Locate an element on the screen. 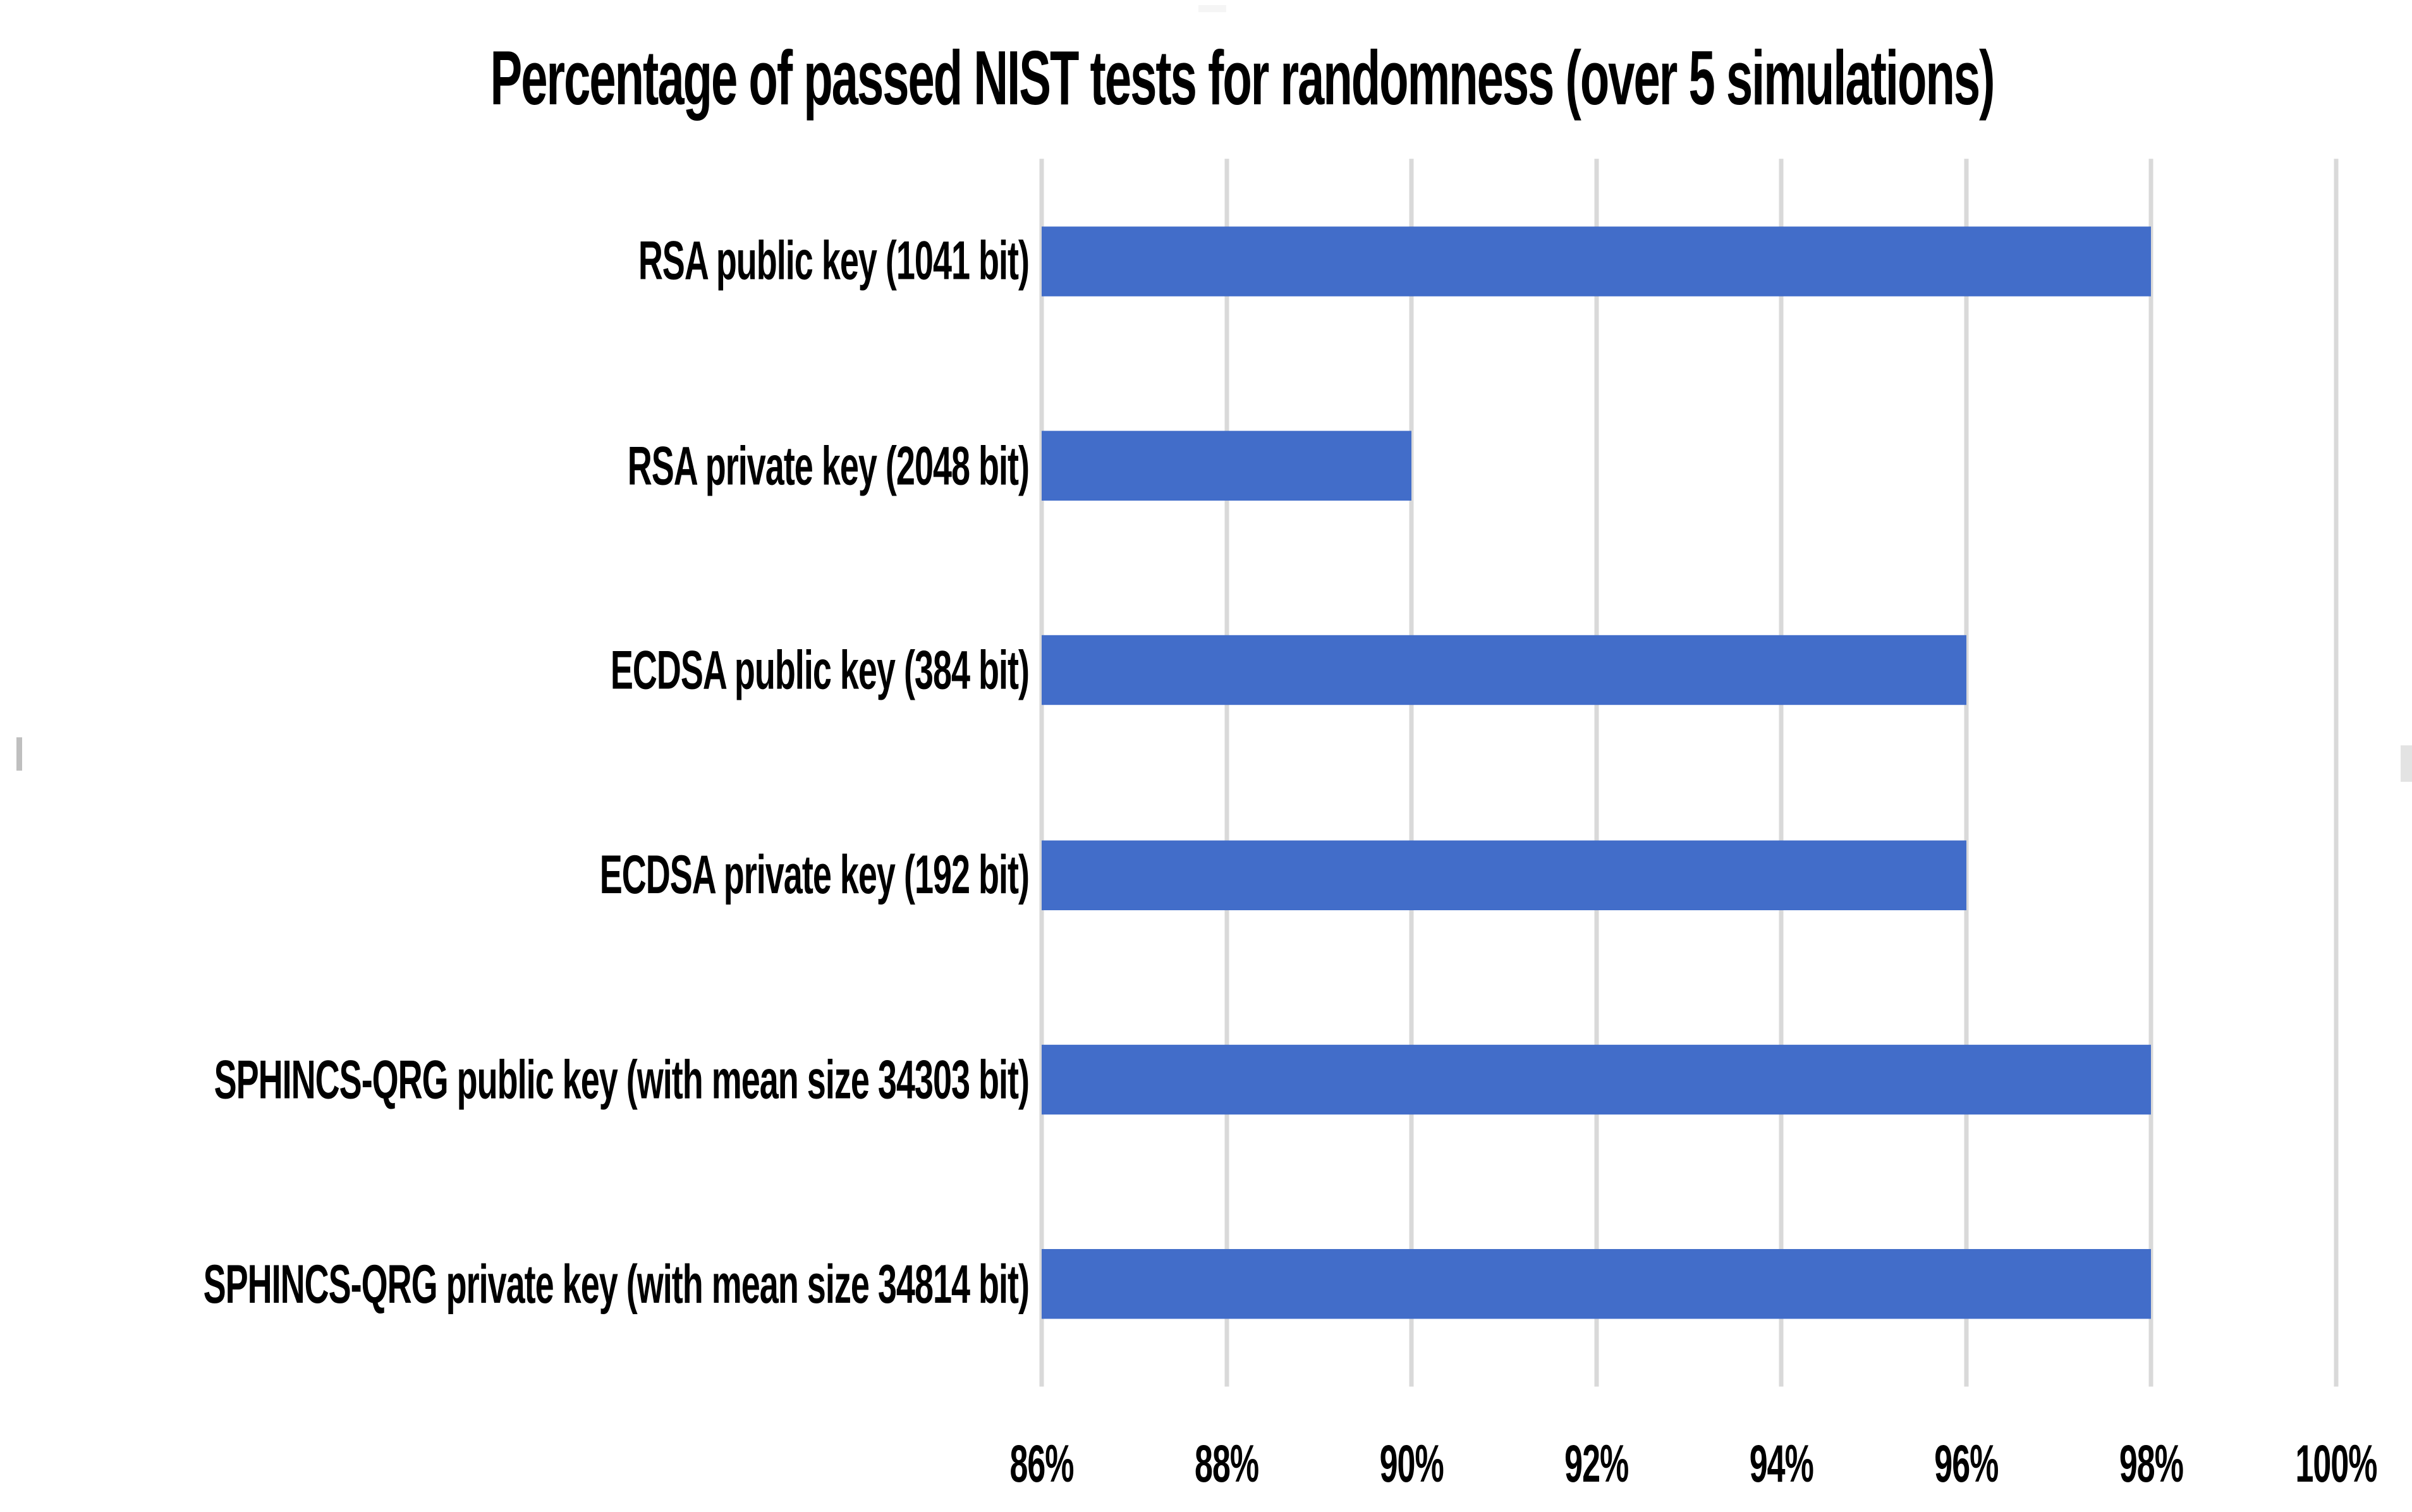  category-label: ECDSA private key (192 bit) is located at coordinates (814, 875).